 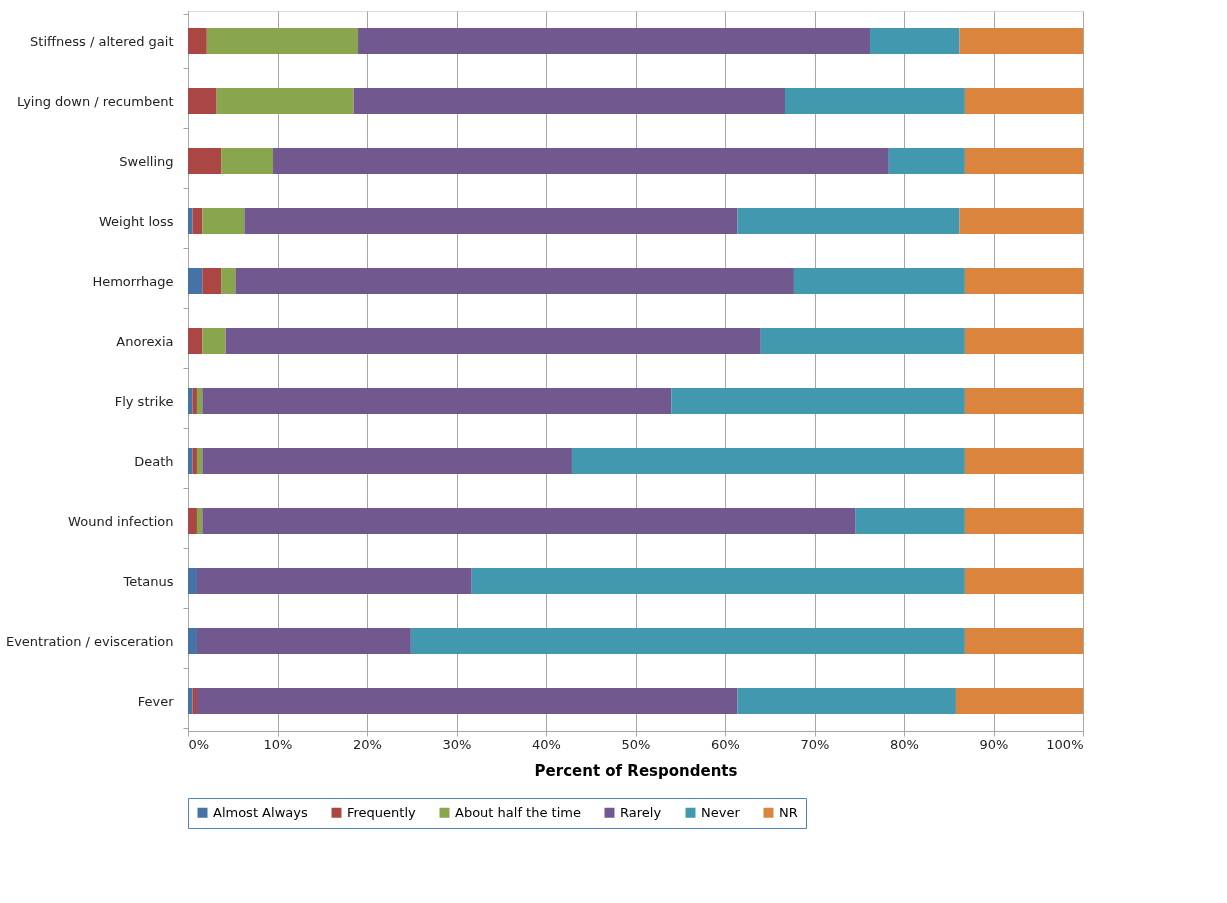 I want to click on y-tick-label: Death, so click(x=154, y=461).